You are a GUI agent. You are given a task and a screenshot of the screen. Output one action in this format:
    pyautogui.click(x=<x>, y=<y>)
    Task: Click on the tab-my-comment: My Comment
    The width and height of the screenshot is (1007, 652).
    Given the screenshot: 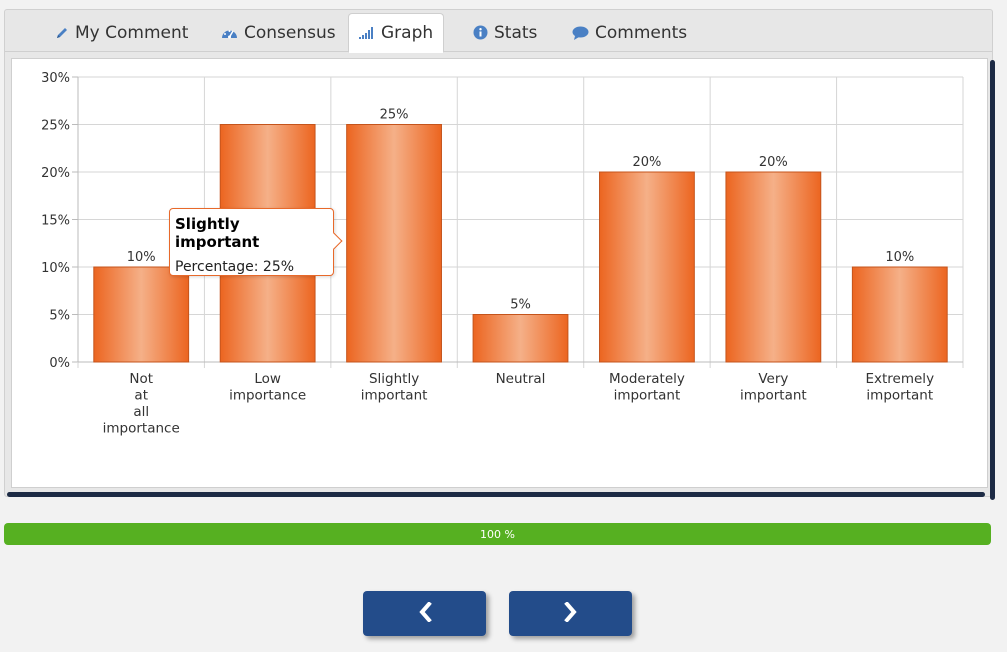 What is the action you would take?
    pyautogui.click(x=121, y=32)
    